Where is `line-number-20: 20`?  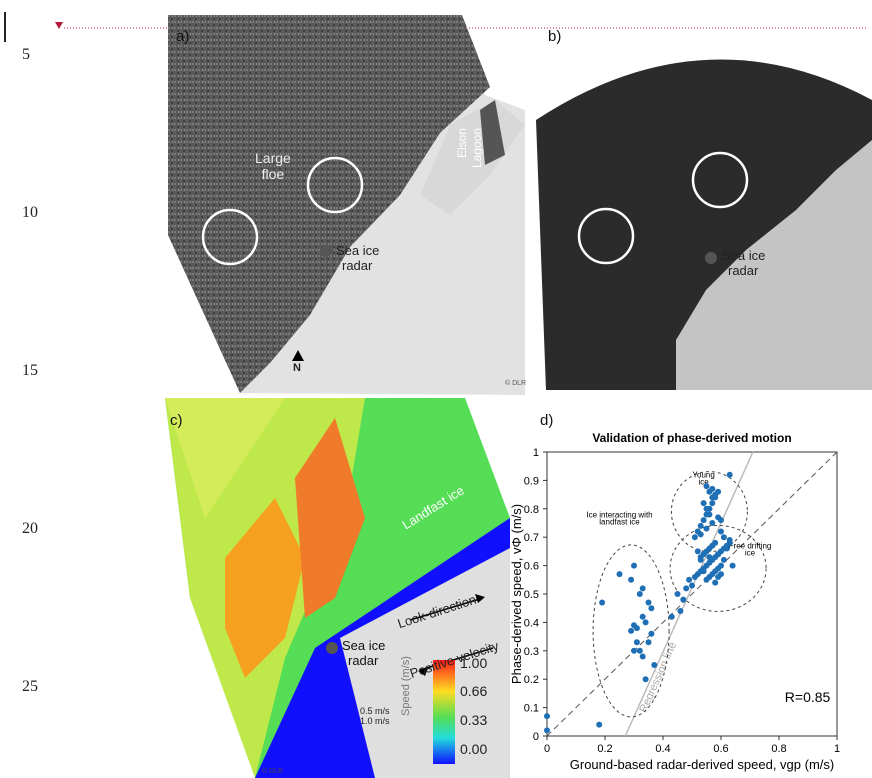 line-number-20: 20 is located at coordinates (30, 528).